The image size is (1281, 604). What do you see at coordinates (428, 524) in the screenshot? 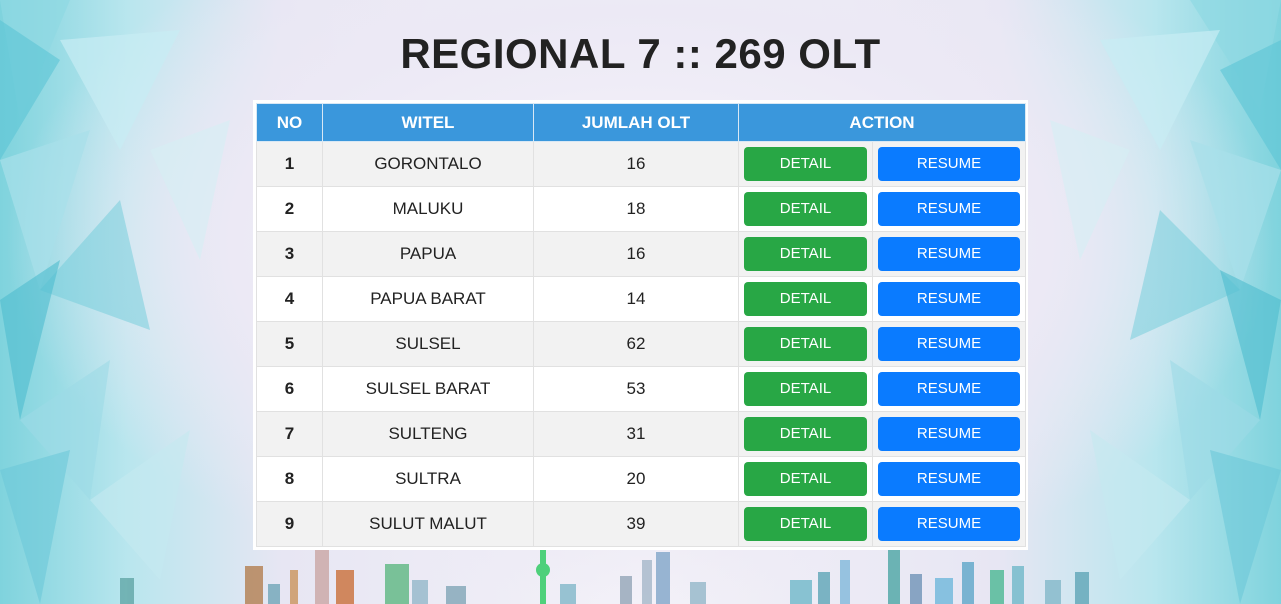
I see `row-witel: SULUT MALUT` at bounding box center [428, 524].